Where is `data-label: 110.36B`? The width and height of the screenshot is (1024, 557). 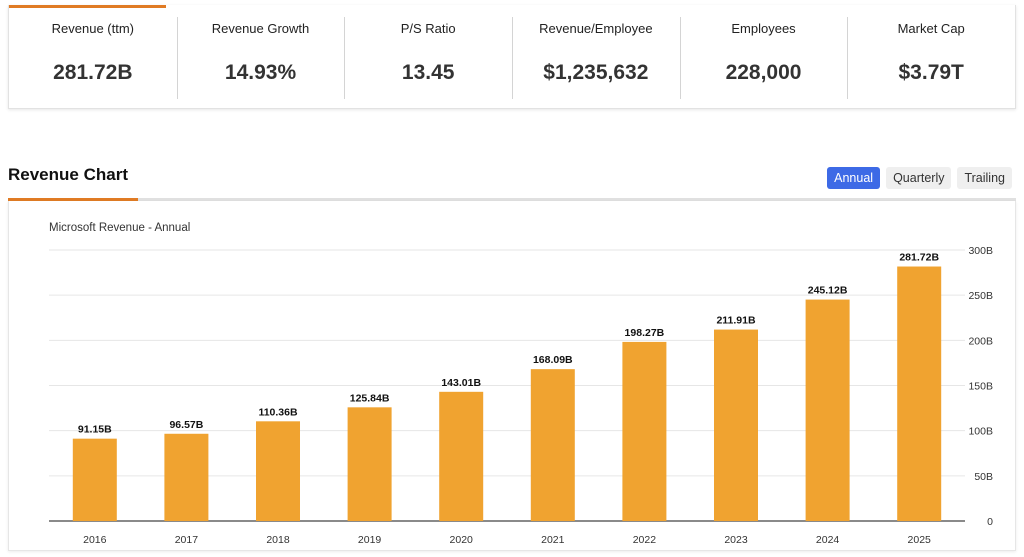
data-label: 110.36B is located at coordinates (278, 412).